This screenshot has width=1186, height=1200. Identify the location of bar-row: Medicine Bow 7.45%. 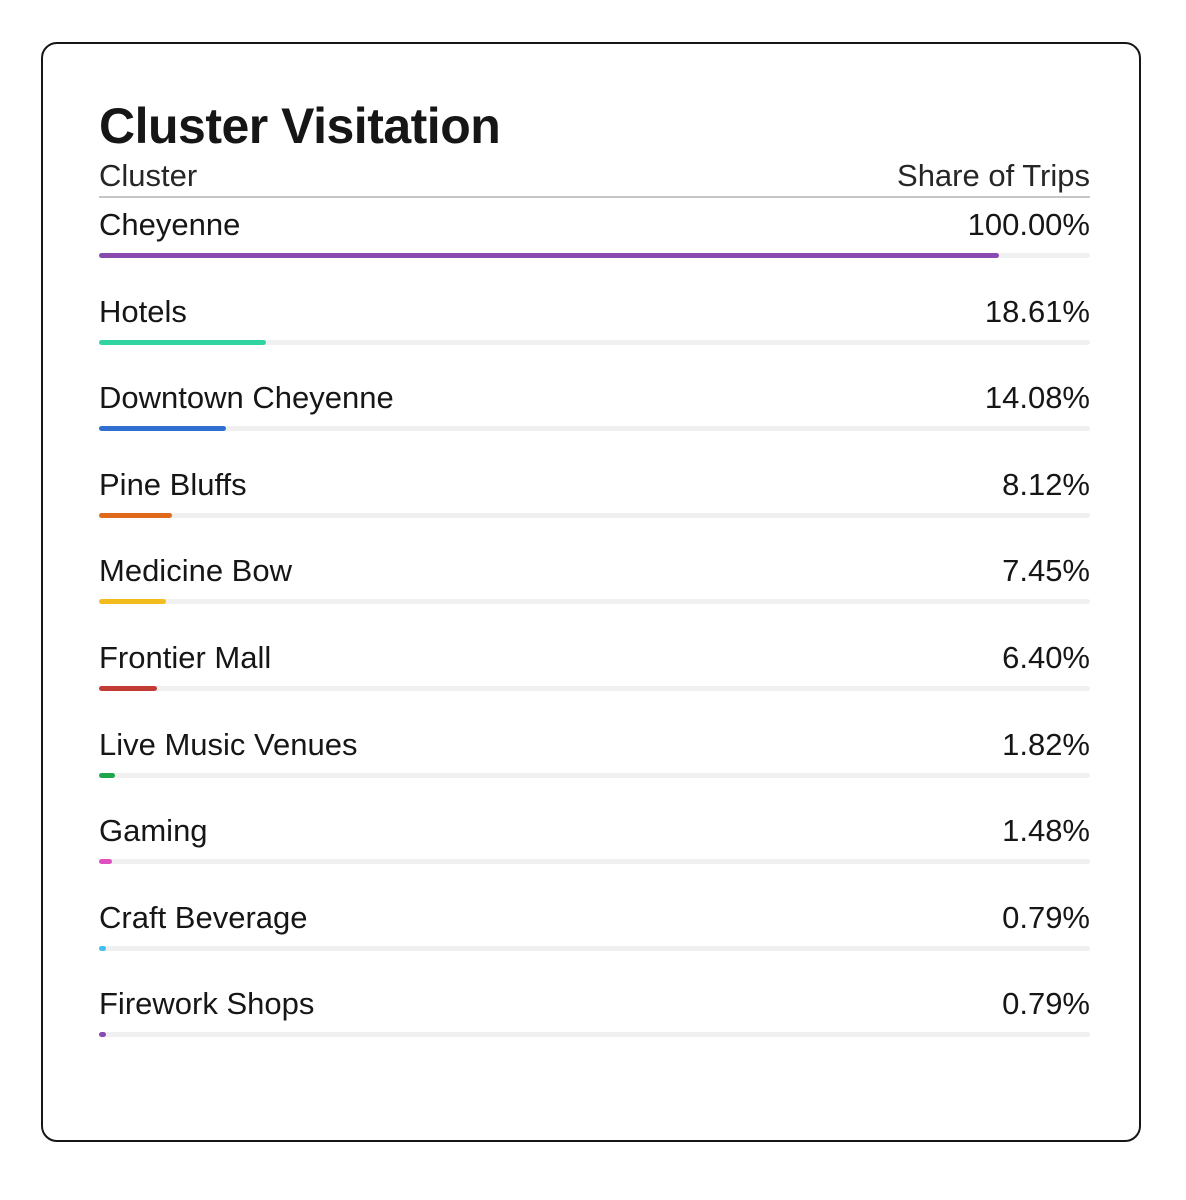
(594, 591).